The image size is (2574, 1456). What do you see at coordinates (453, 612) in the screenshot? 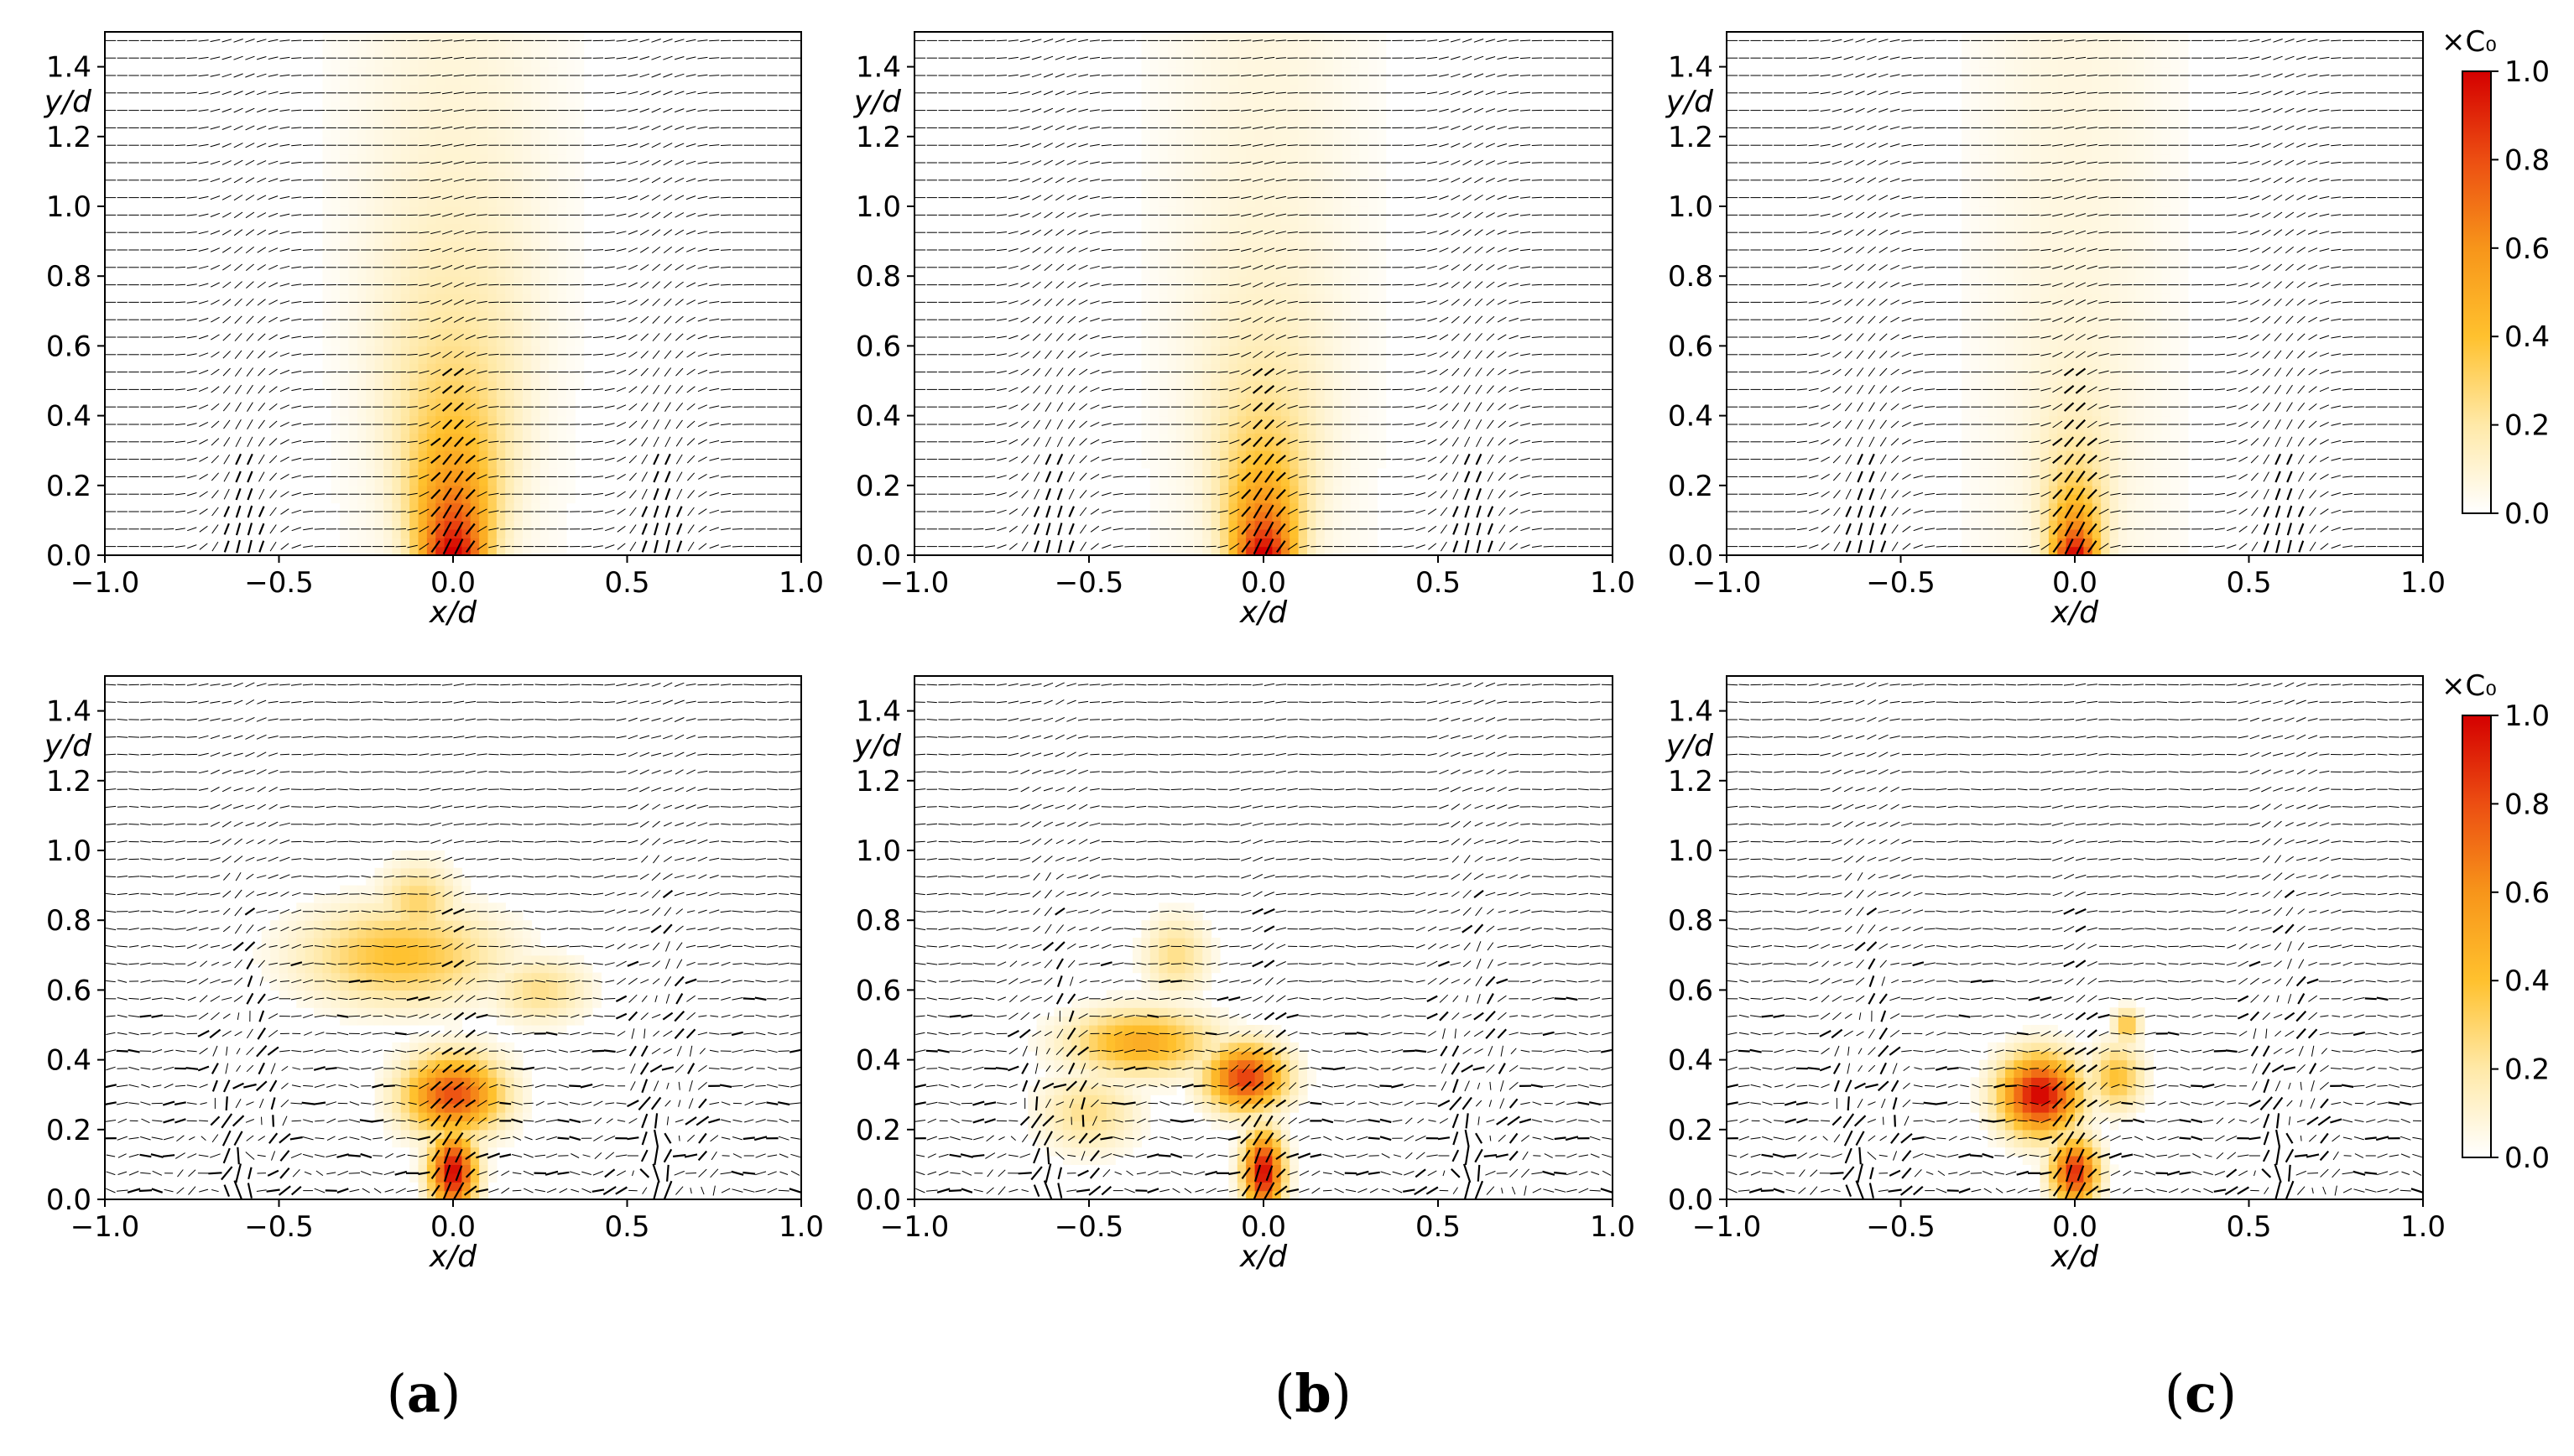
I see `x-axis-label: x/d` at bounding box center [453, 612].